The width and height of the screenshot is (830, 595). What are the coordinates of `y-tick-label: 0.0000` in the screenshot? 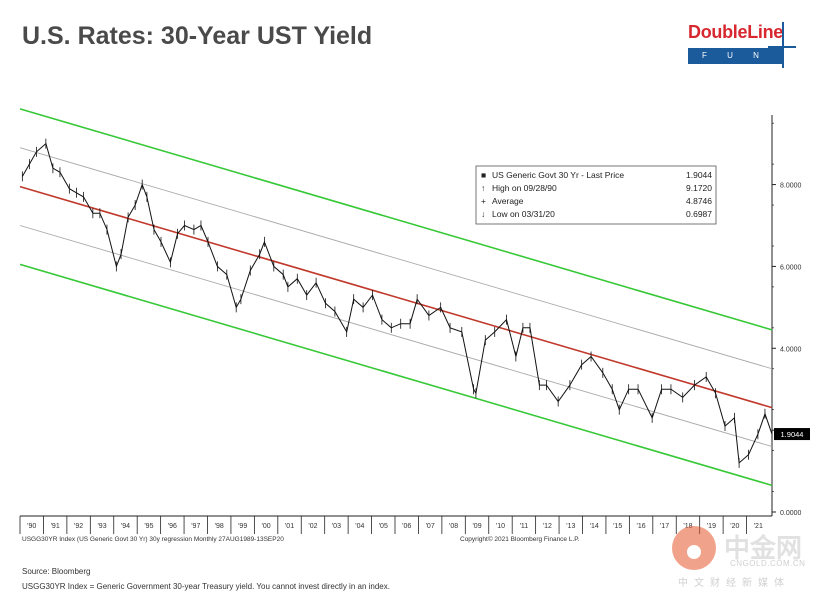 It's located at (791, 513).